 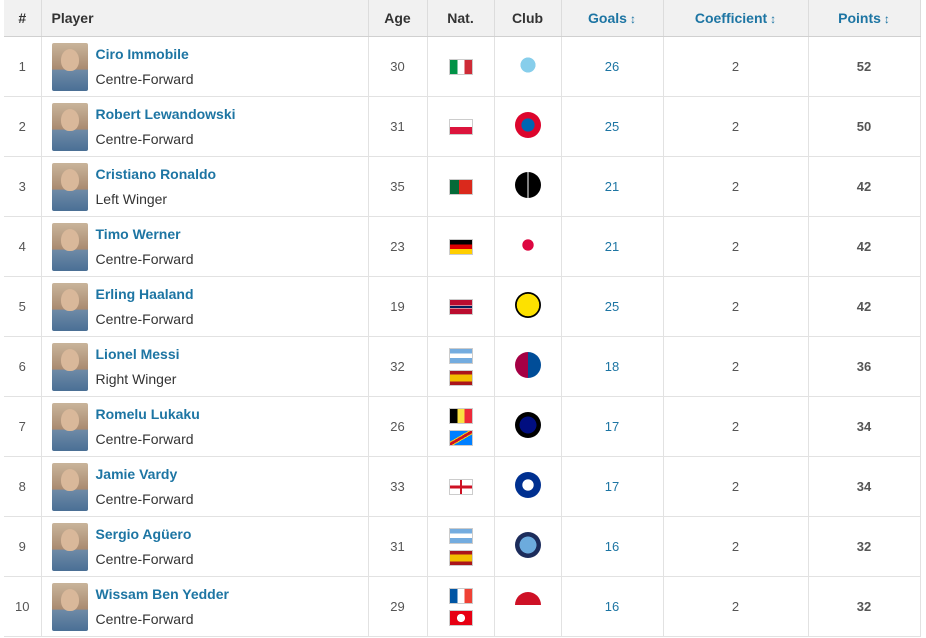 I want to click on rank-cell: 5, so click(x=23, y=306).